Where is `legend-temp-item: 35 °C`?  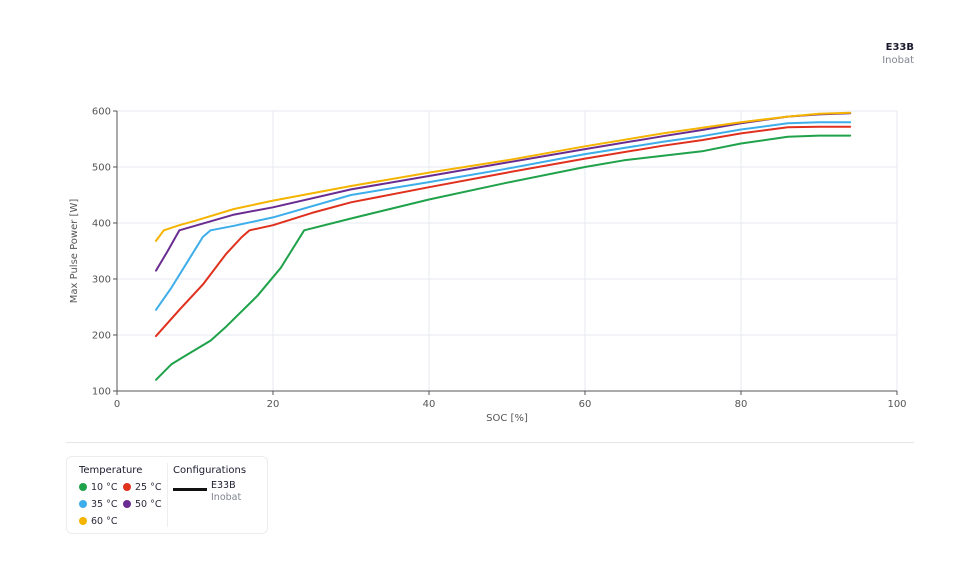 legend-temp-item: 35 °C is located at coordinates (101, 504).